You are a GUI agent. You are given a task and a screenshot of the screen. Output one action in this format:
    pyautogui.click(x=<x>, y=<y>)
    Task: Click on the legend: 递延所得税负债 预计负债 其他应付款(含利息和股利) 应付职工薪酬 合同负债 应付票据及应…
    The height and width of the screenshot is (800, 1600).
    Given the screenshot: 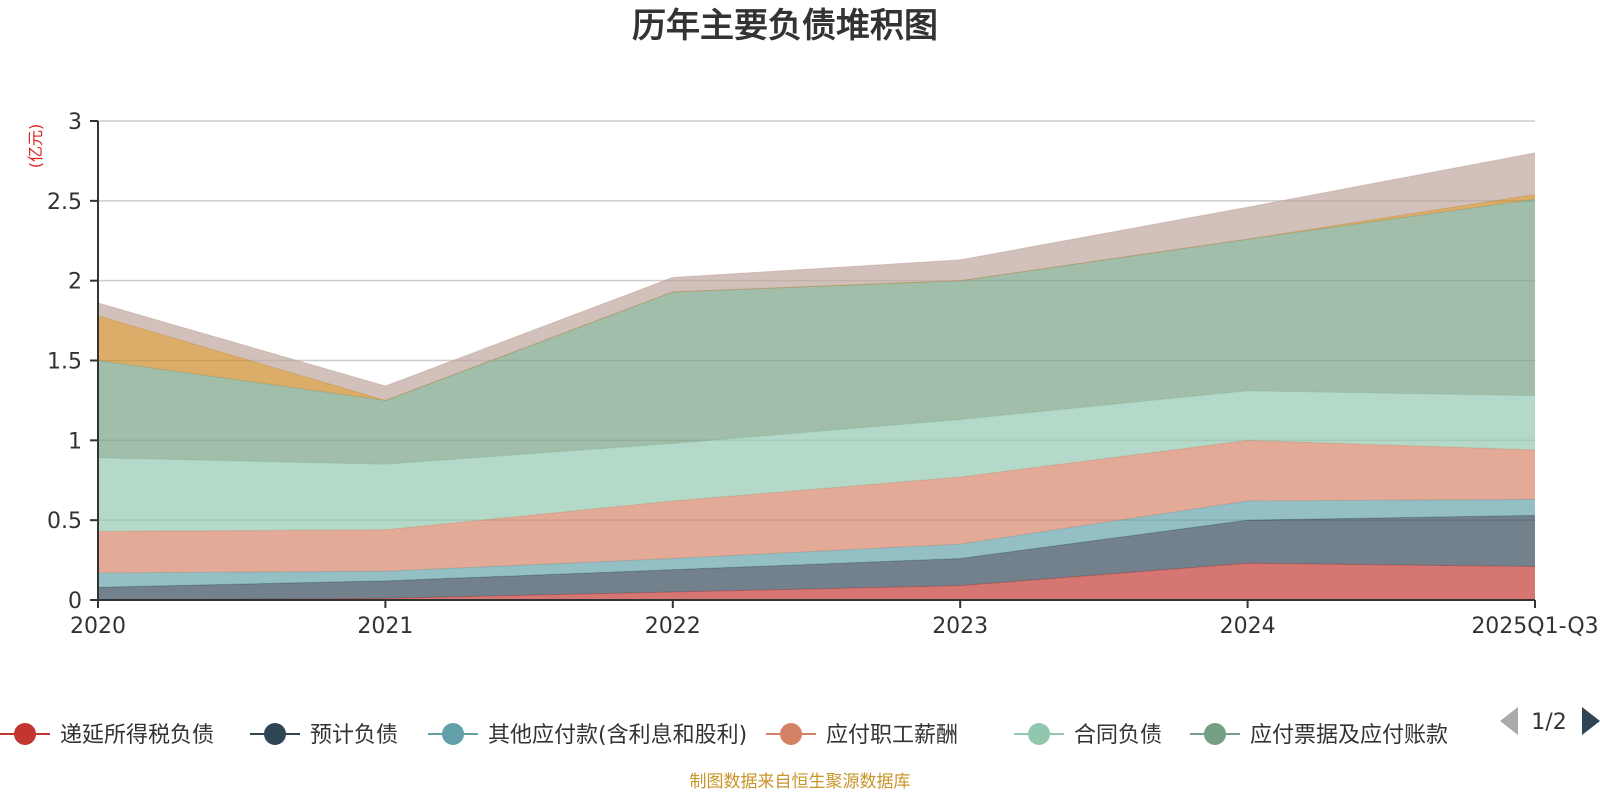 What is the action you would take?
    pyautogui.click(x=724, y=735)
    